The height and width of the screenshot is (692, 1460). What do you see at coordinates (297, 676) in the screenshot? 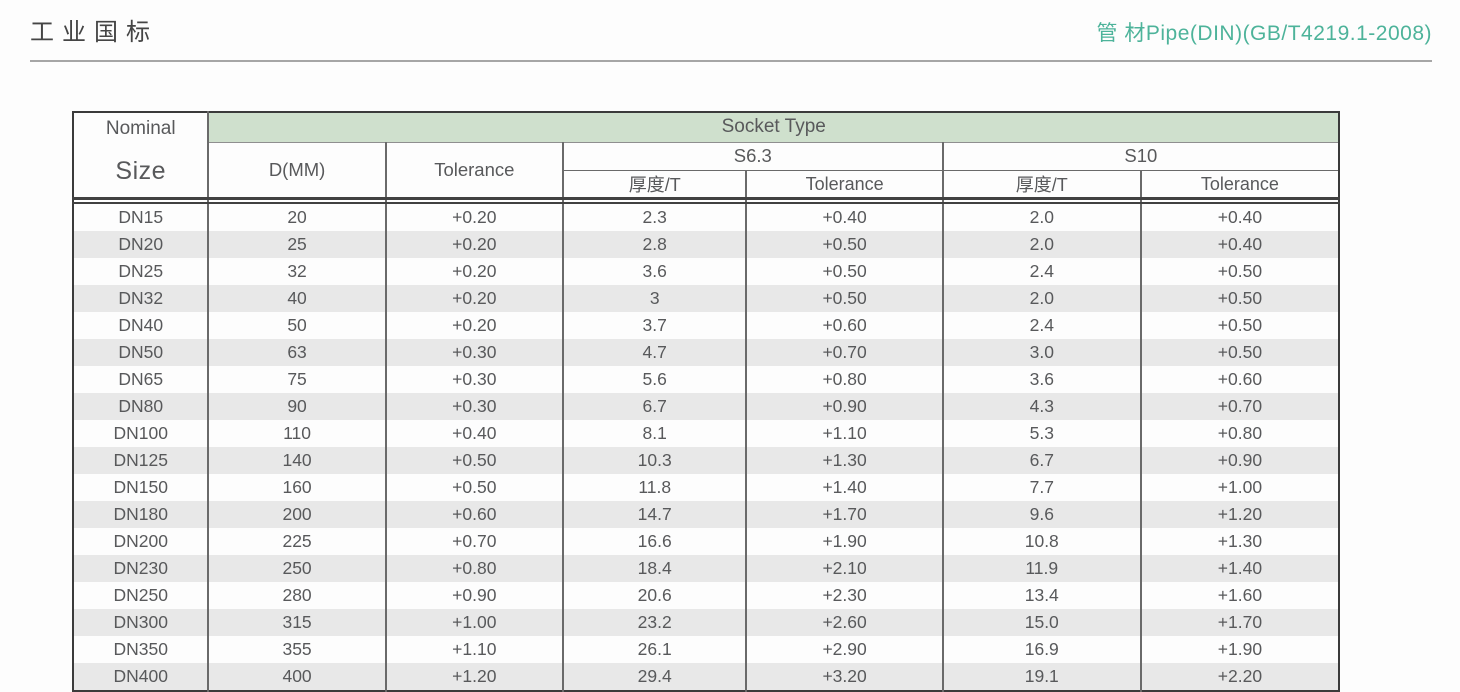
I see `table-cell: 400` at bounding box center [297, 676].